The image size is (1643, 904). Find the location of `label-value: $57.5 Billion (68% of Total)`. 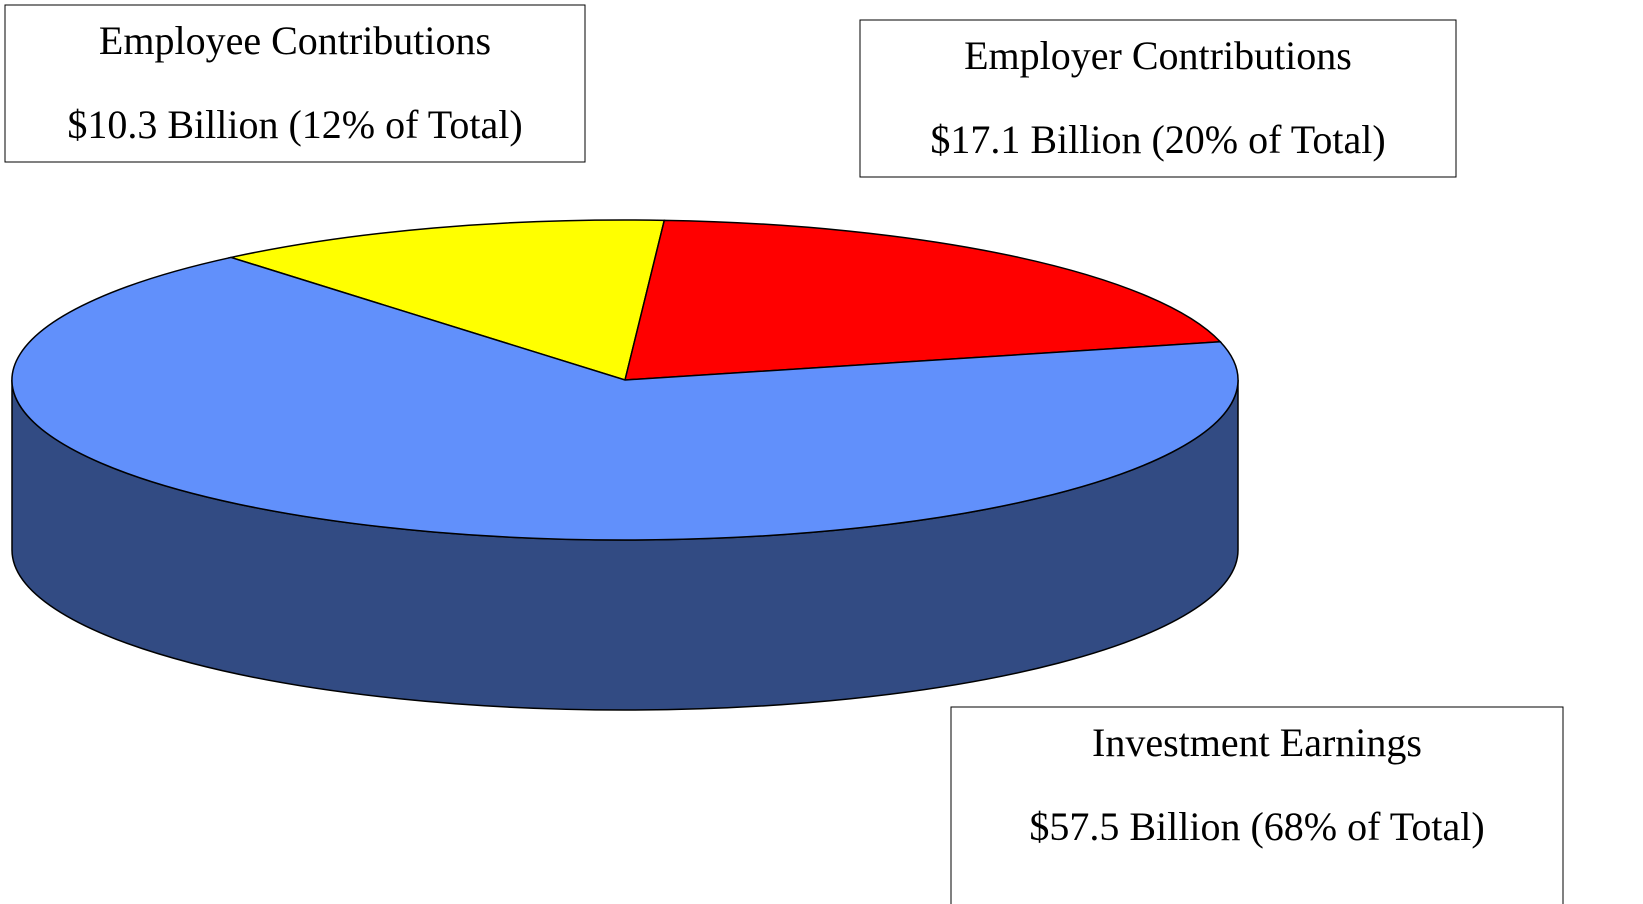

label-value: $57.5 Billion (68% of Total) is located at coordinates (1256, 826).